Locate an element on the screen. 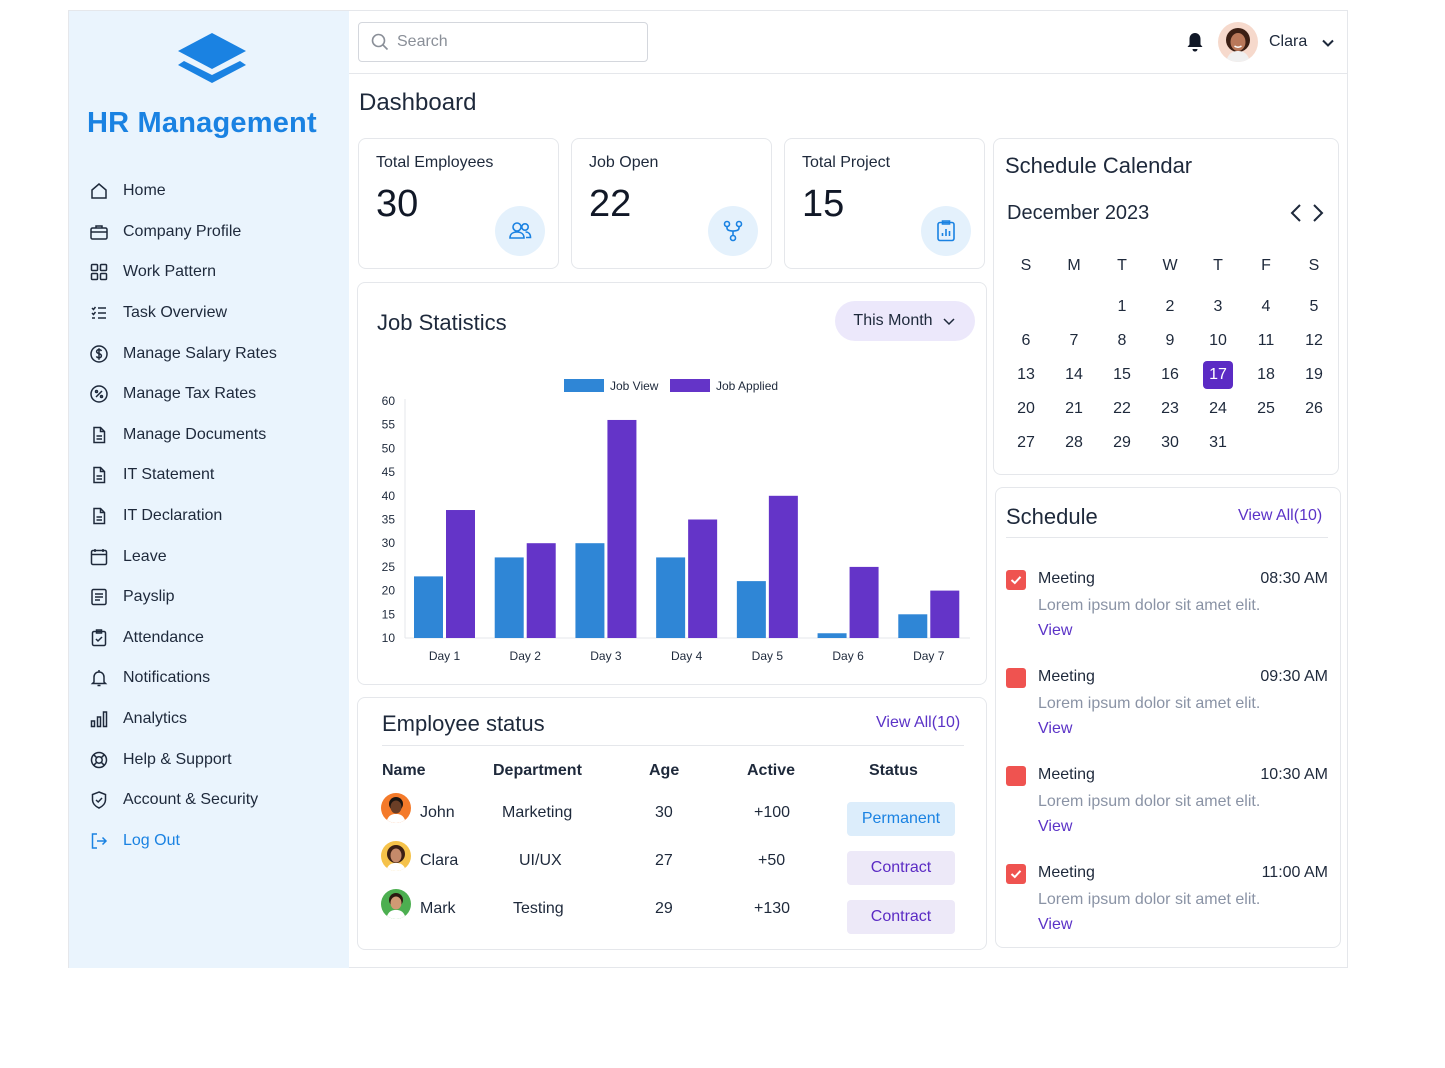  calendar-day: 28 is located at coordinates (1074, 443).